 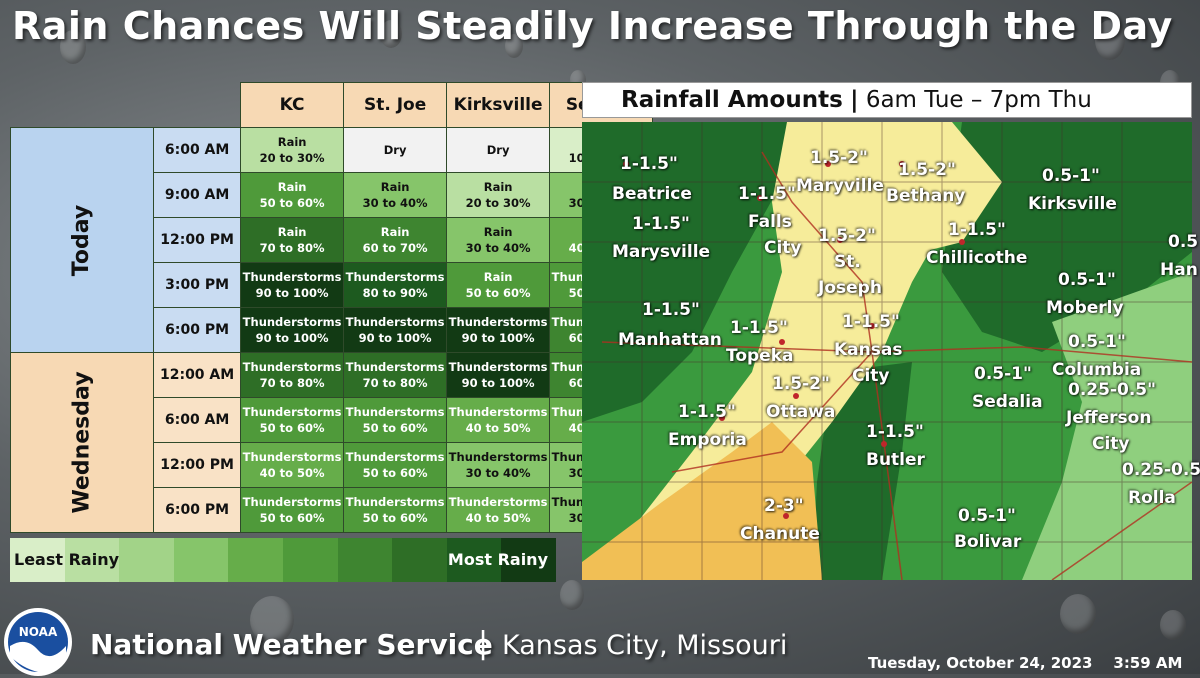 I want to click on map-label: Chillicothe, so click(x=977, y=258).